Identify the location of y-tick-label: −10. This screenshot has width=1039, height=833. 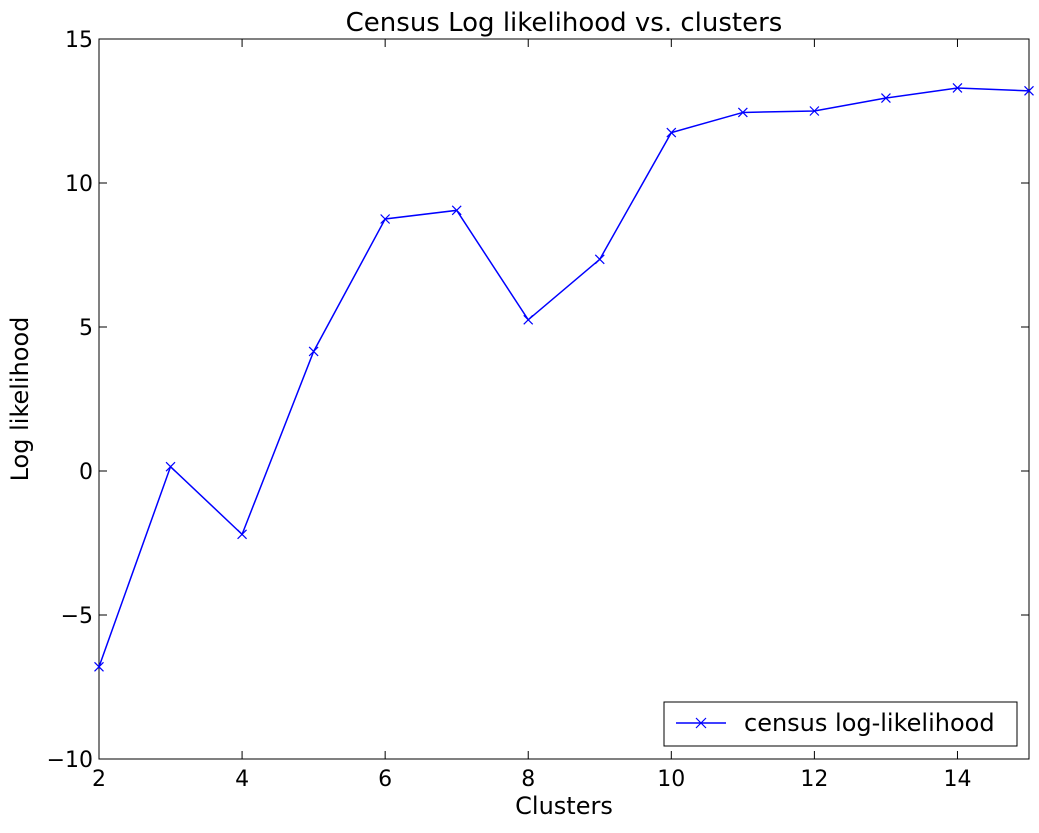
(70, 760).